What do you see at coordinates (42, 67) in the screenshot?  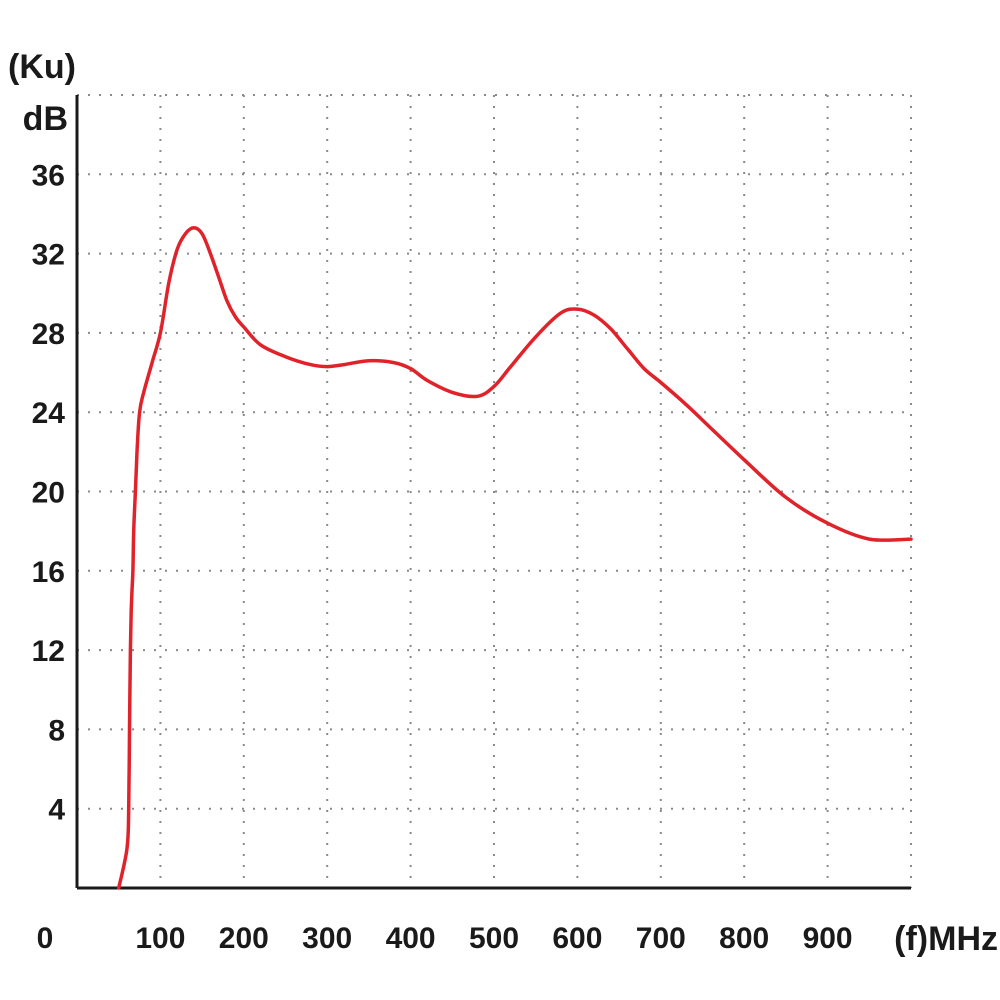 I see `y-axis-label-top: (Ku)` at bounding box center [42, 67].